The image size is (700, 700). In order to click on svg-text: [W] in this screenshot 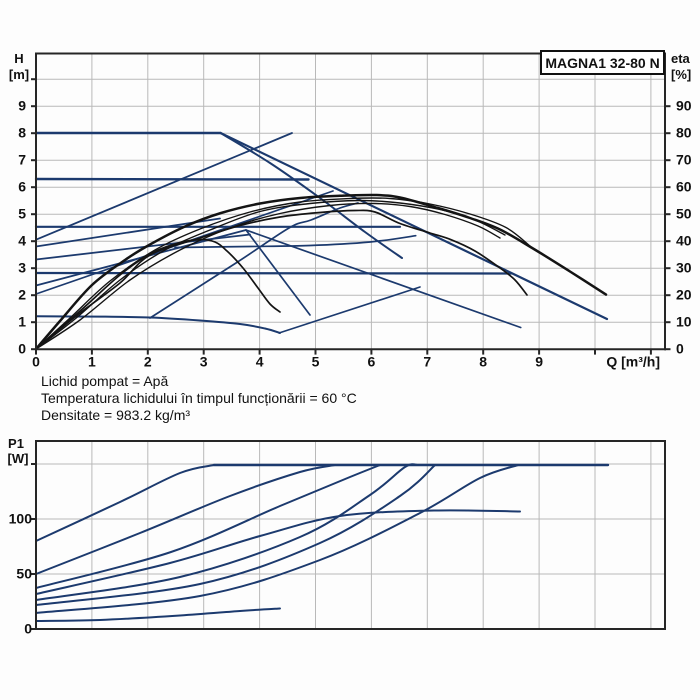, I will do `click(18, 458)`.